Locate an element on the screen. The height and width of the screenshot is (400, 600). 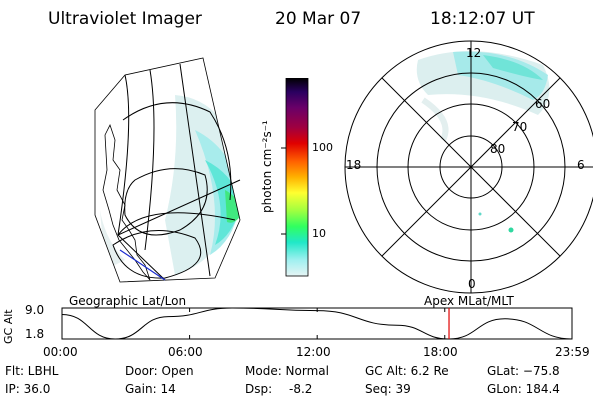
geographic-map is located at coordinates (167, 170).